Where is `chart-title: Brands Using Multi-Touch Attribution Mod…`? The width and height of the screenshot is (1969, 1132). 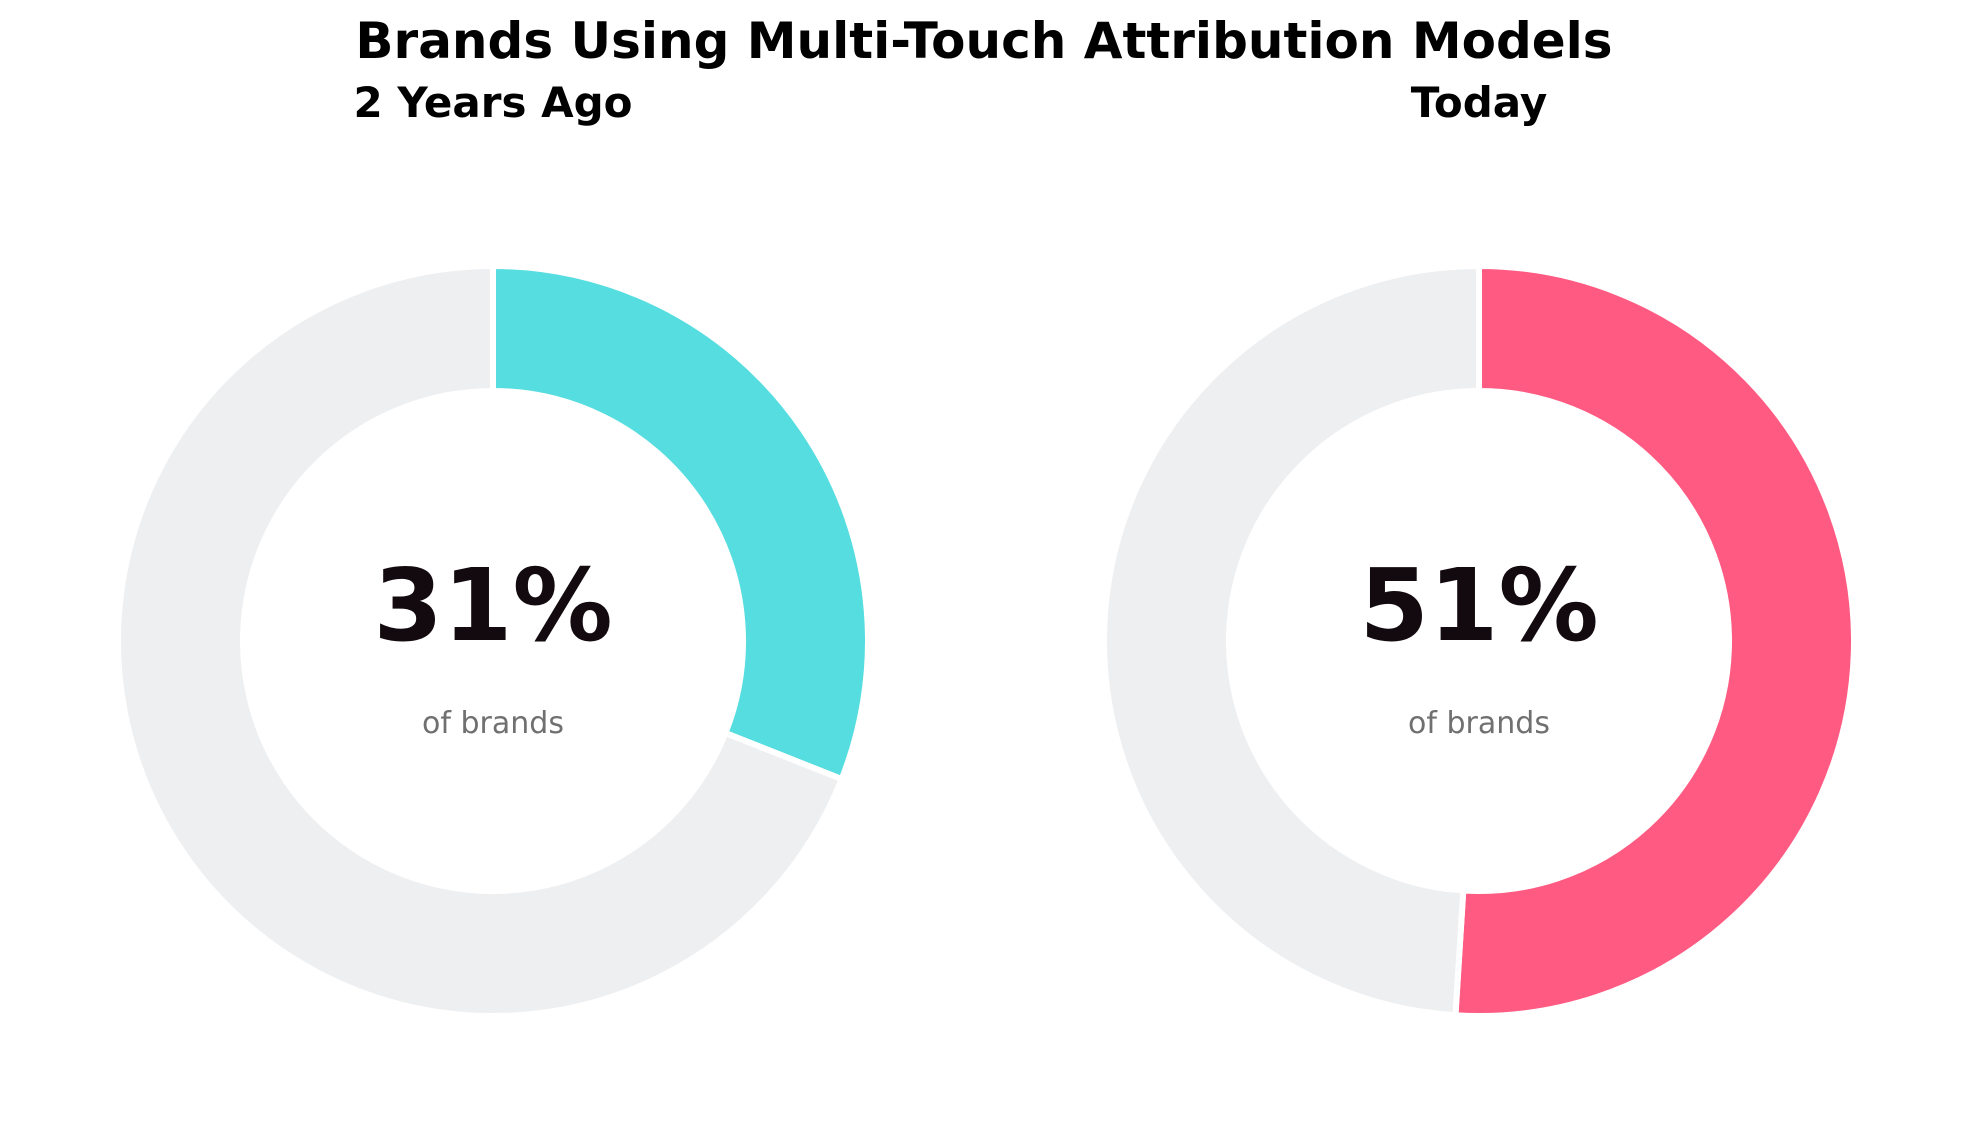 chart-title: Brands Using Multi-Touch Attribution Mod… is located at coordinates (983, 41).